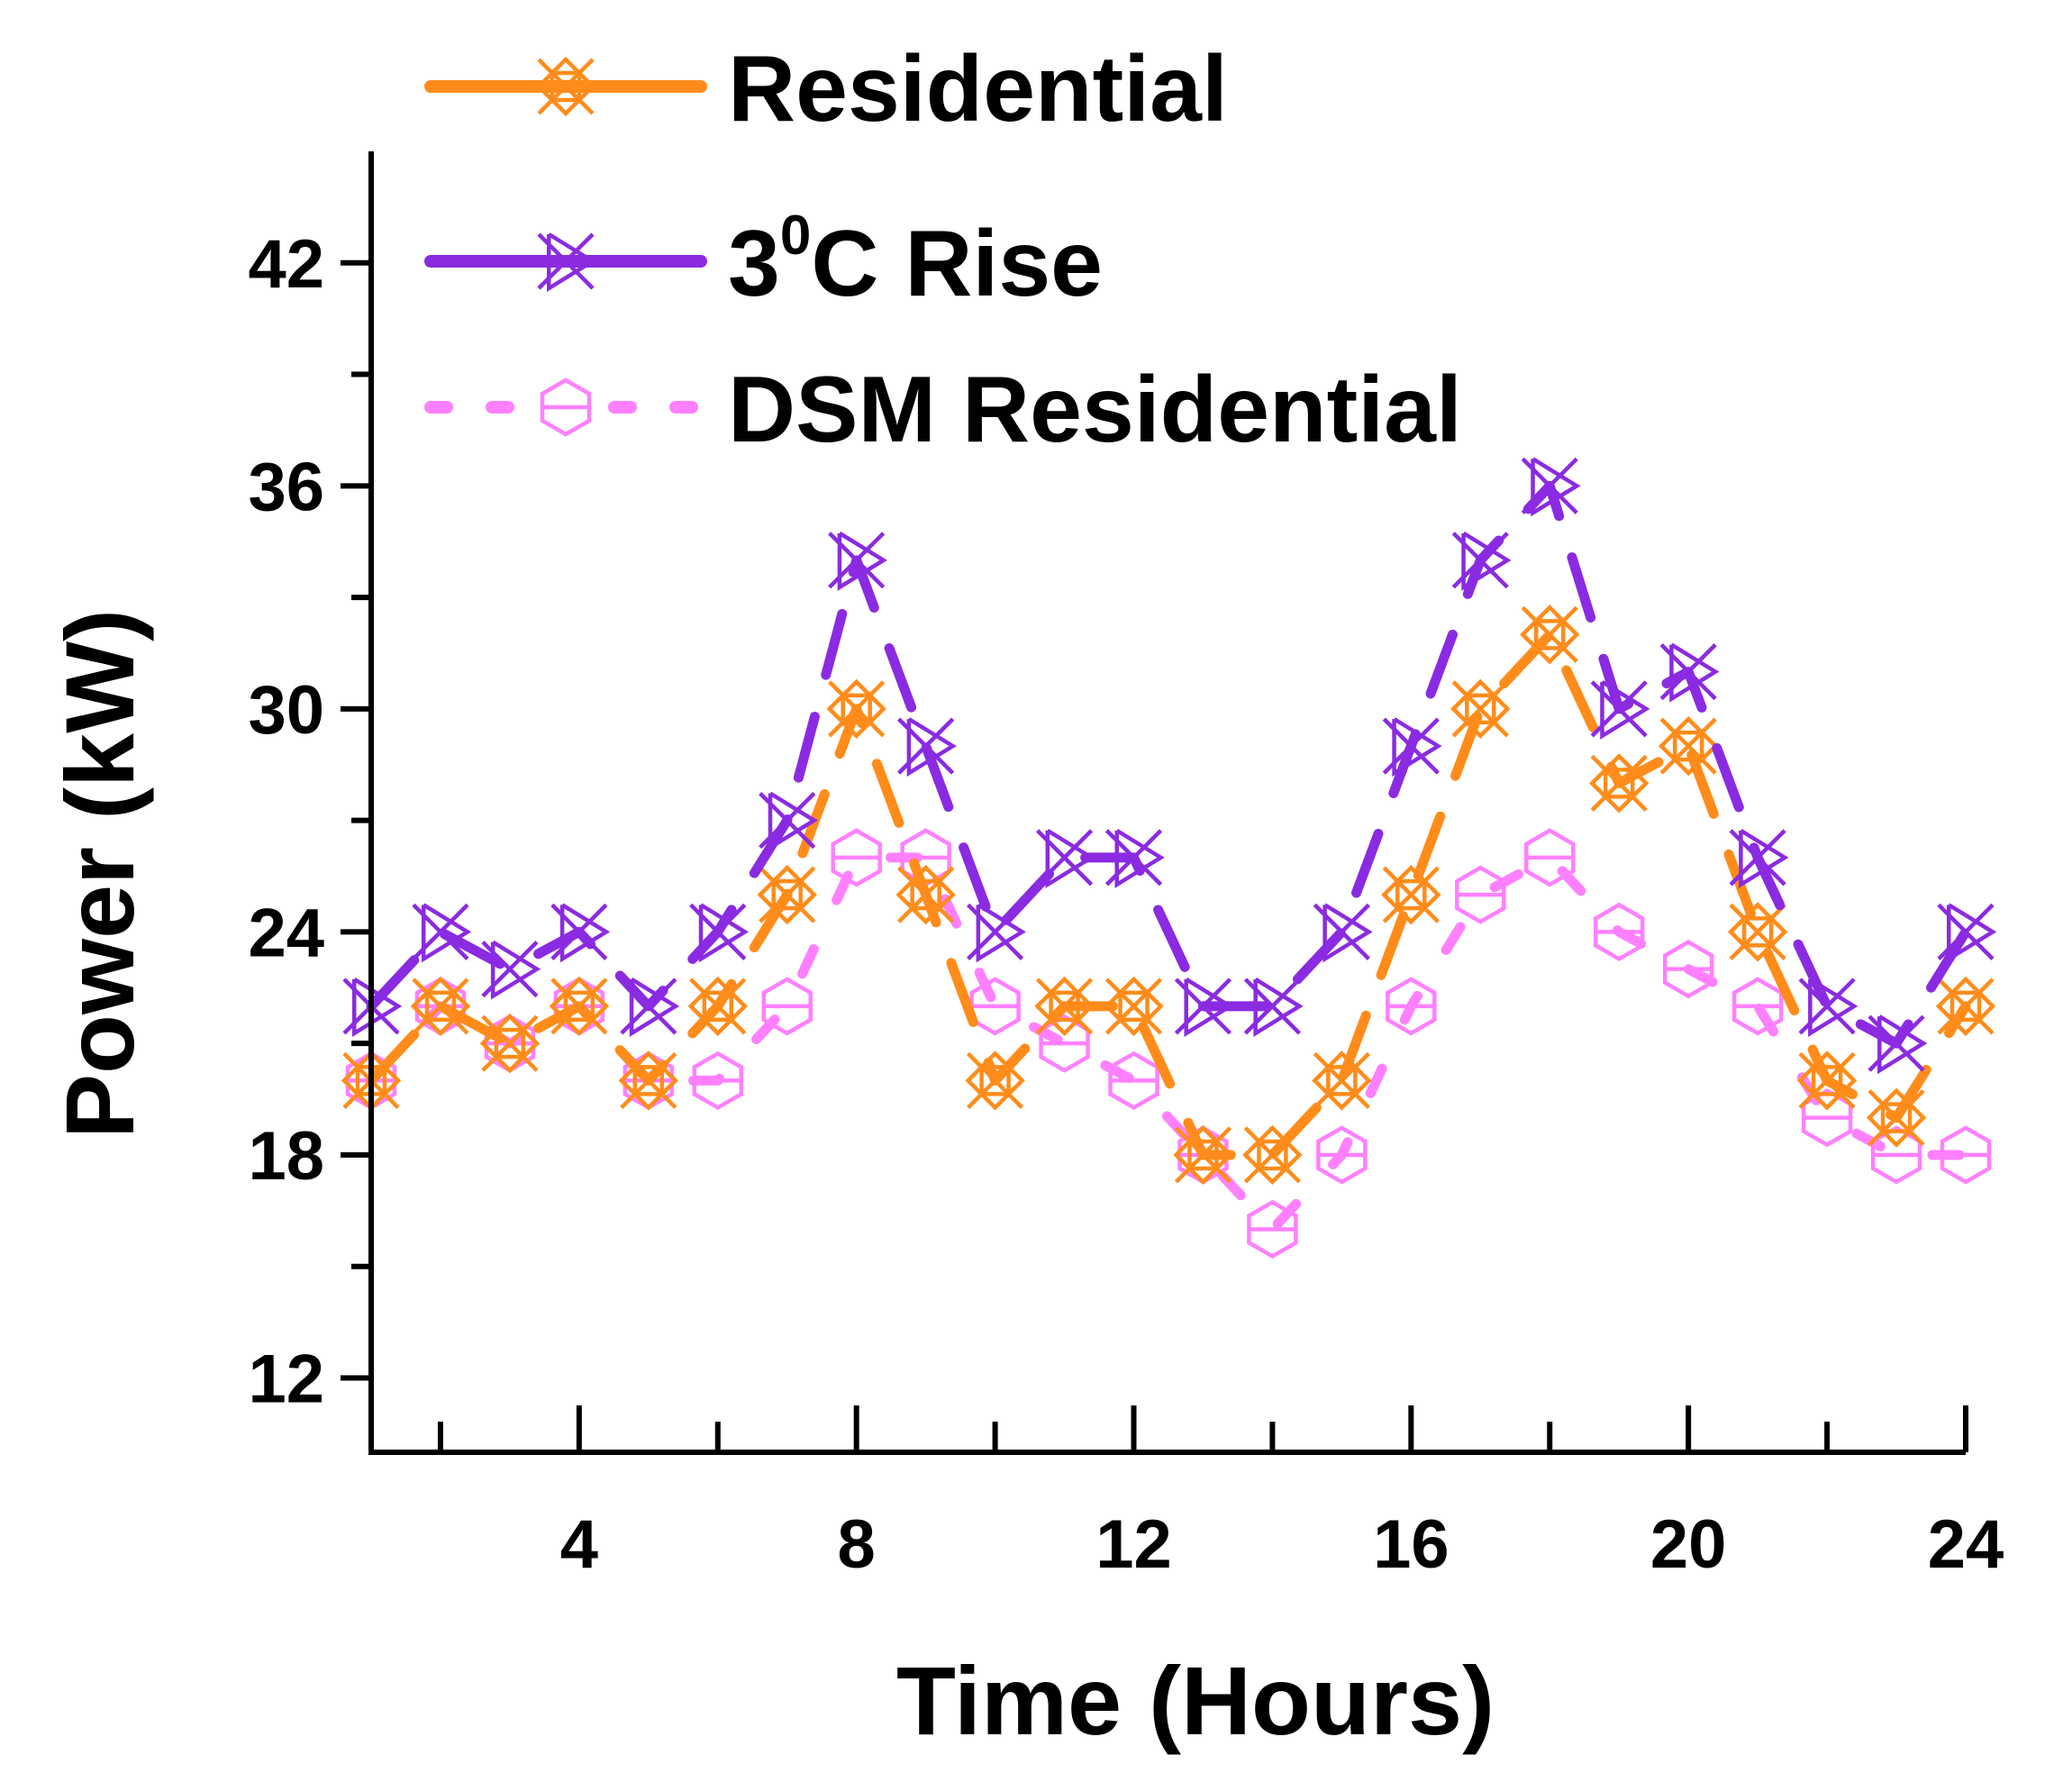 The width and height of the screenshot is (2072, 1773). Describe the element at coordinates (99, 874) in the screenshot. I see `y-axis-title: Power (kW)` at that location.